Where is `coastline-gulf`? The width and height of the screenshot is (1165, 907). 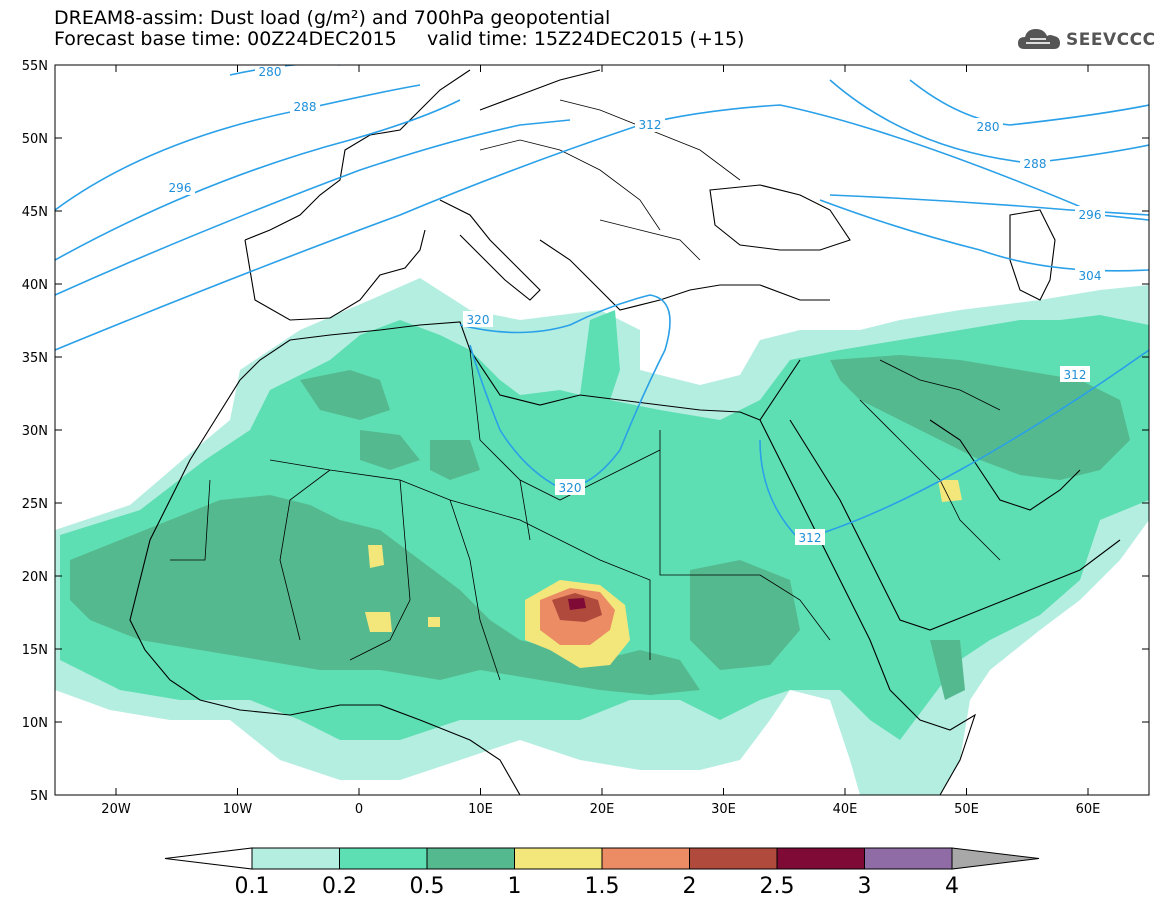 coastline-gulf is located at coordinates (1005, 465).